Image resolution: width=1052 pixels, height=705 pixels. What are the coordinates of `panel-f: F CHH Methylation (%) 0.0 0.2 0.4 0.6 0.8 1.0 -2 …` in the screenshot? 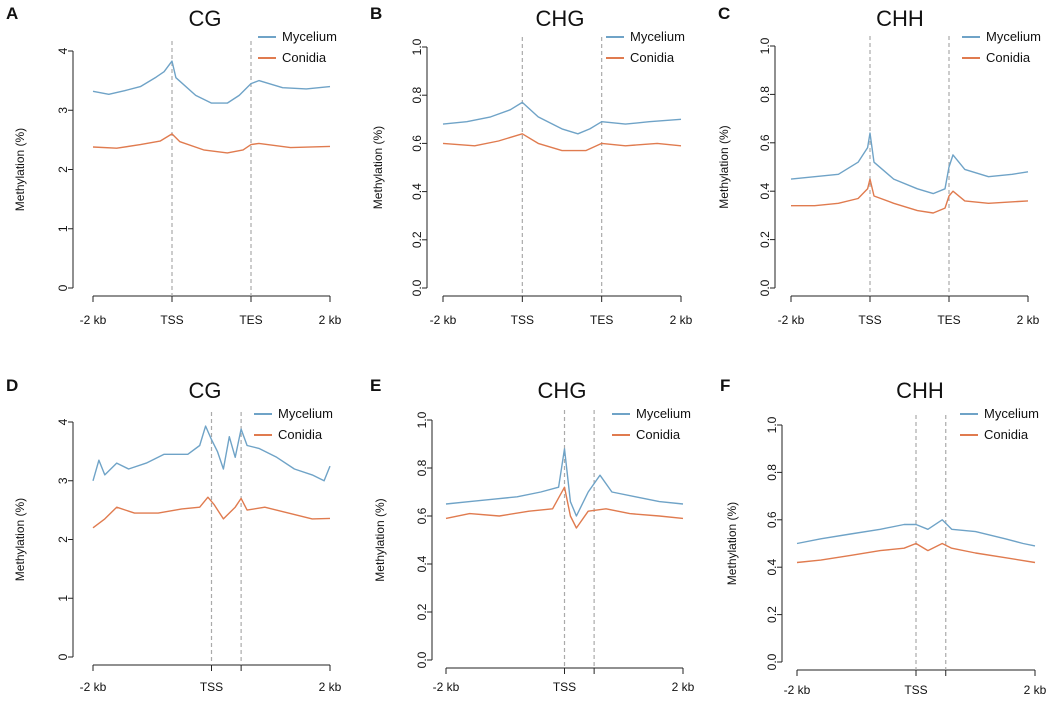 It's located at (883, 536).